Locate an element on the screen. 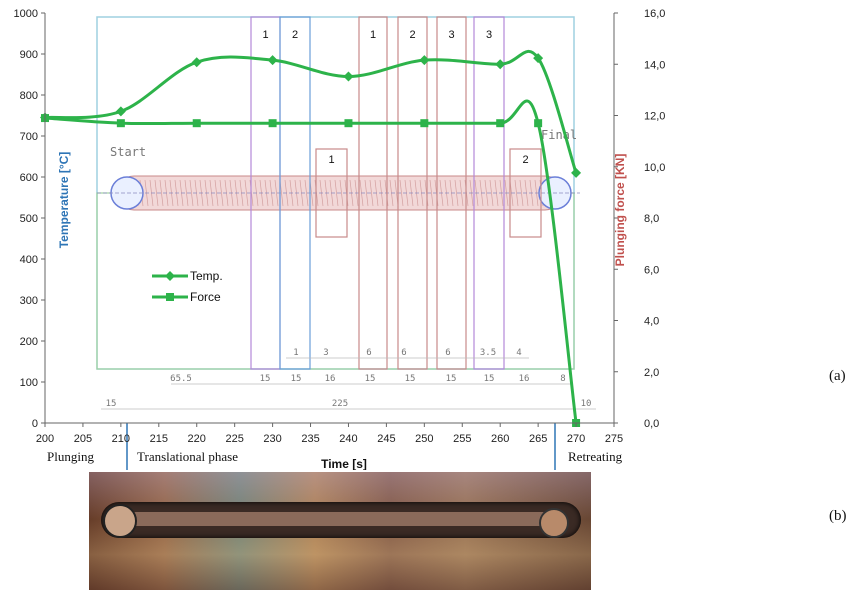 The height and width of the screenshot is (591, 863). x-tick-label: 205 is located at coordinates (83, 439).